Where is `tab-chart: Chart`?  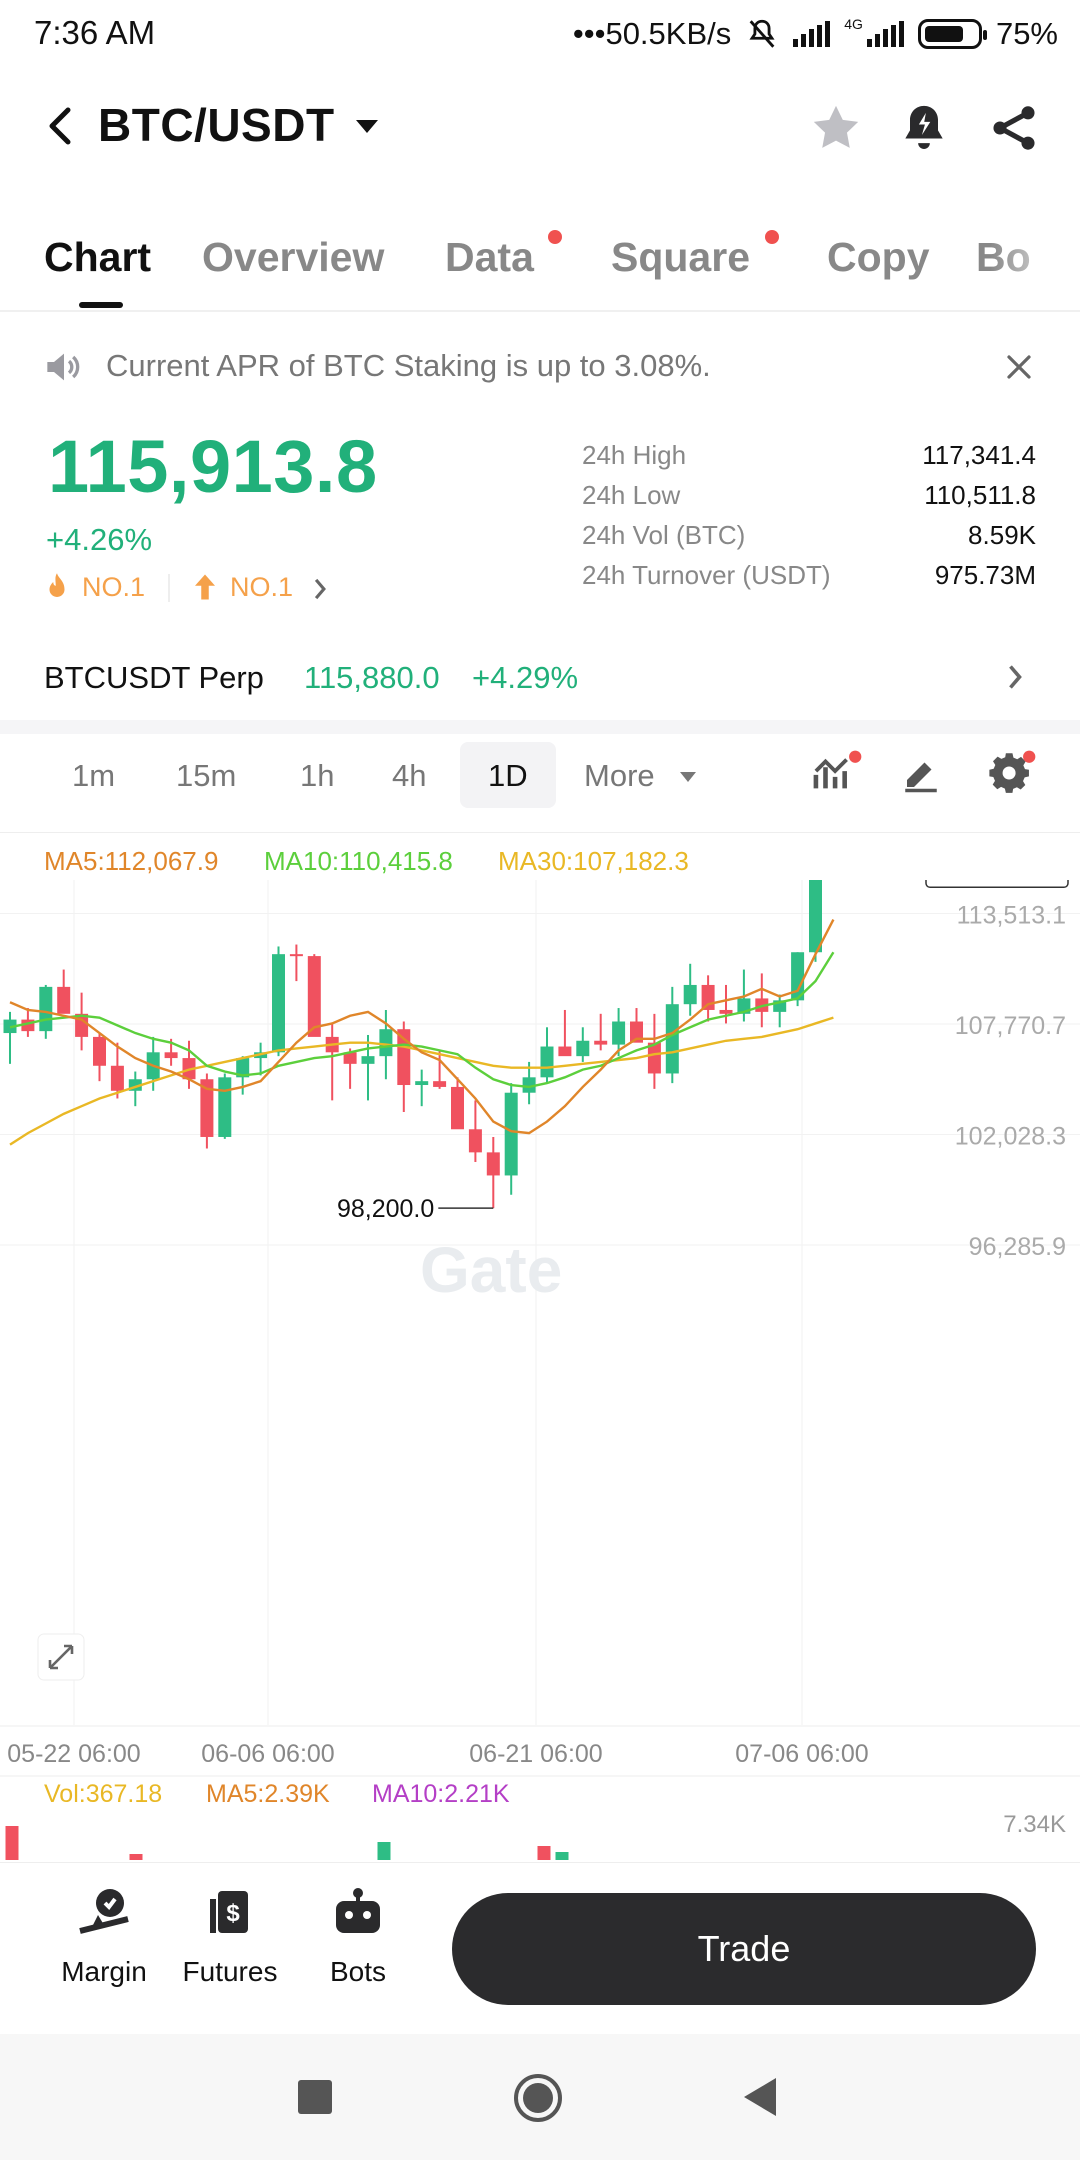 tab-chart: Chart is located at coordinates (98, 257).